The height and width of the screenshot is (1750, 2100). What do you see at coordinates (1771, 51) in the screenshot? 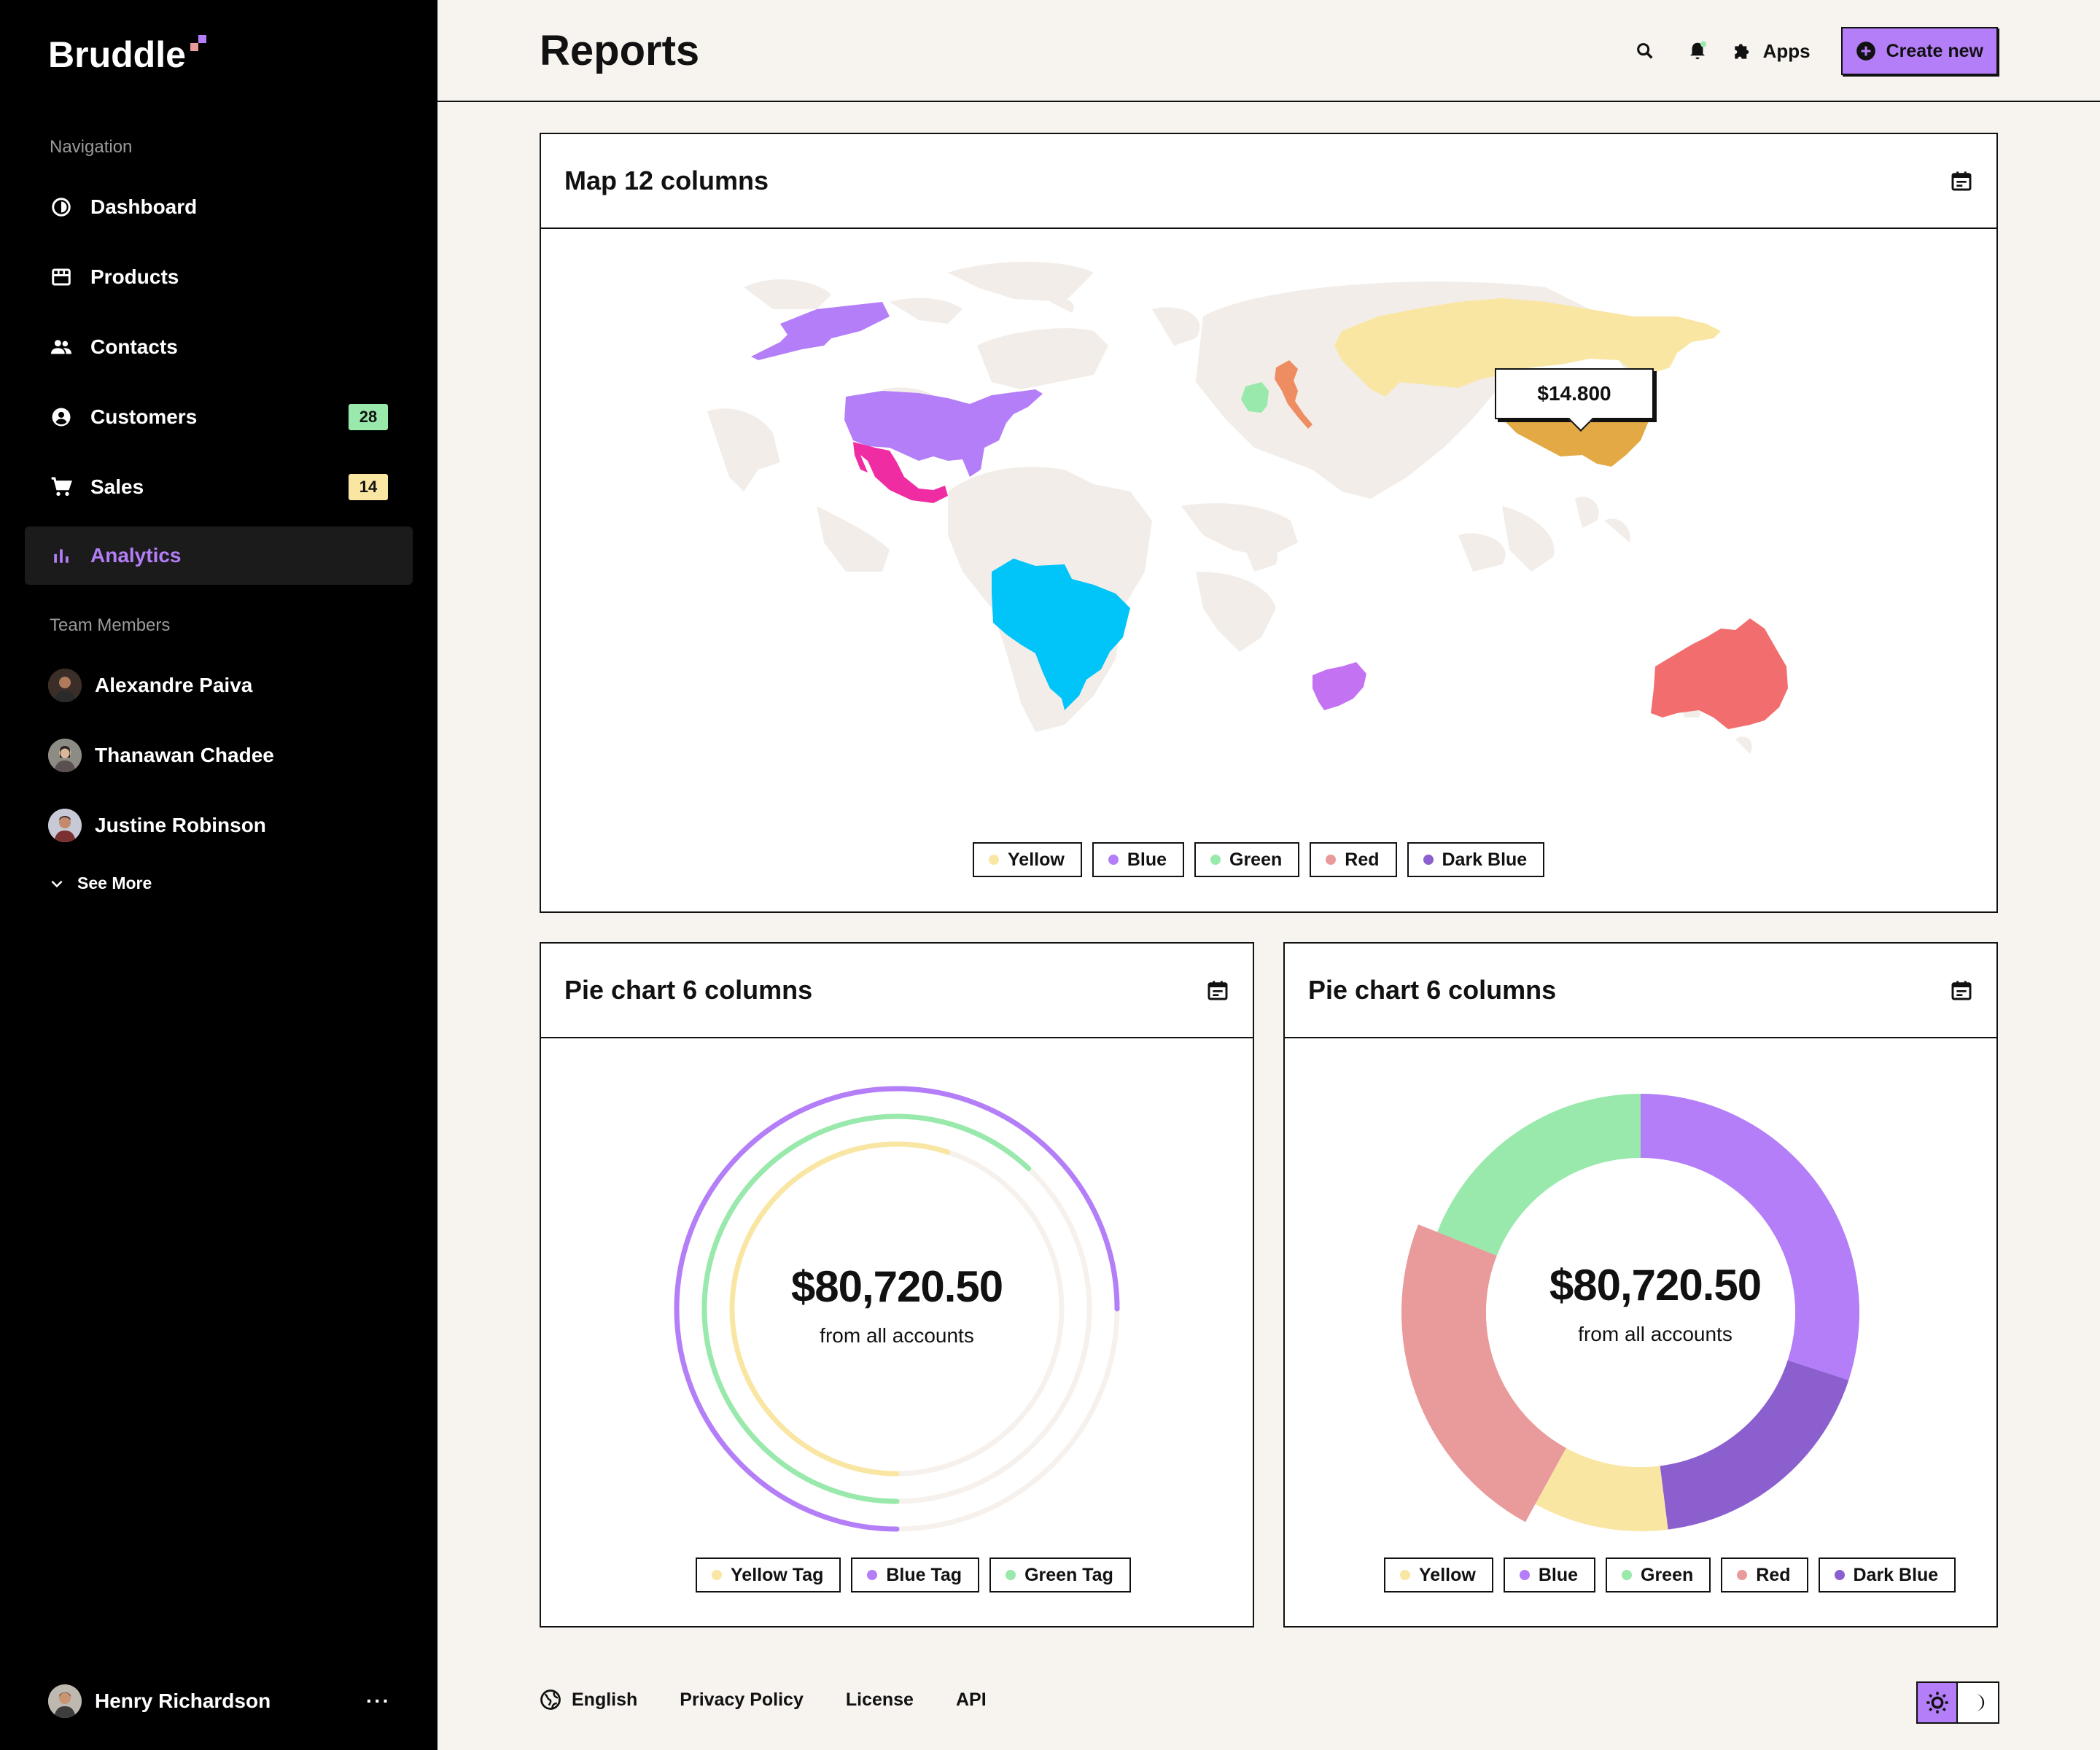
I see `apps-button: Apps` at bounding box center [1771, 51].